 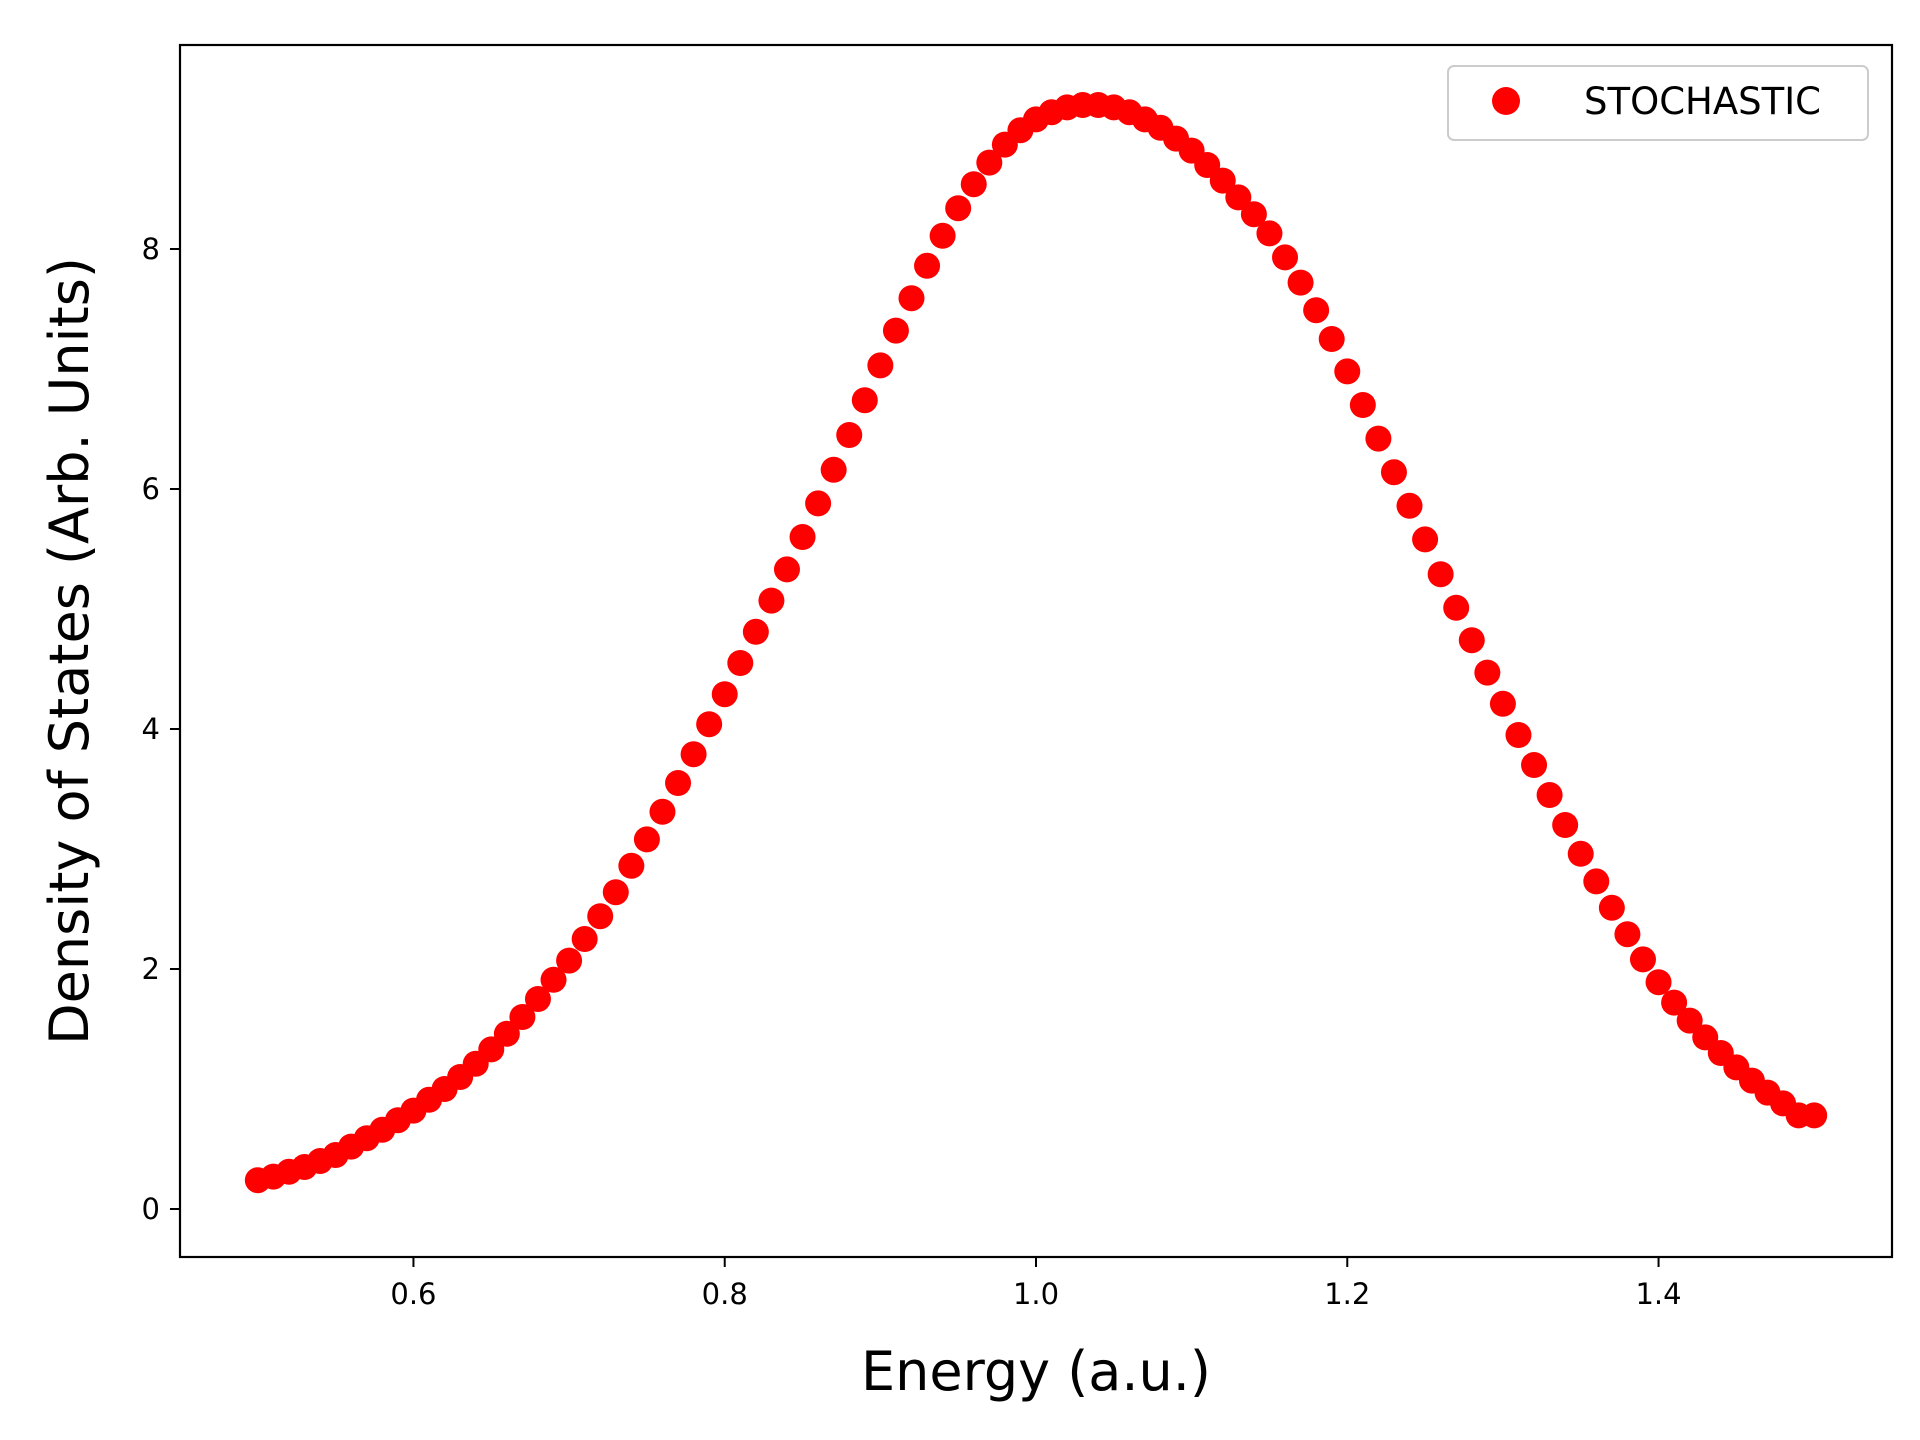 What do you see at coordinates (151, 729) in the screenshot?
I see `y-tick-label: 4` at bounding box center [151, 729].